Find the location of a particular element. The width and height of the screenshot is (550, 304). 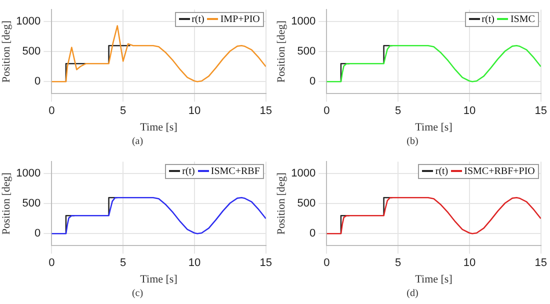

text: (a) is located at coordinates (138, 142).